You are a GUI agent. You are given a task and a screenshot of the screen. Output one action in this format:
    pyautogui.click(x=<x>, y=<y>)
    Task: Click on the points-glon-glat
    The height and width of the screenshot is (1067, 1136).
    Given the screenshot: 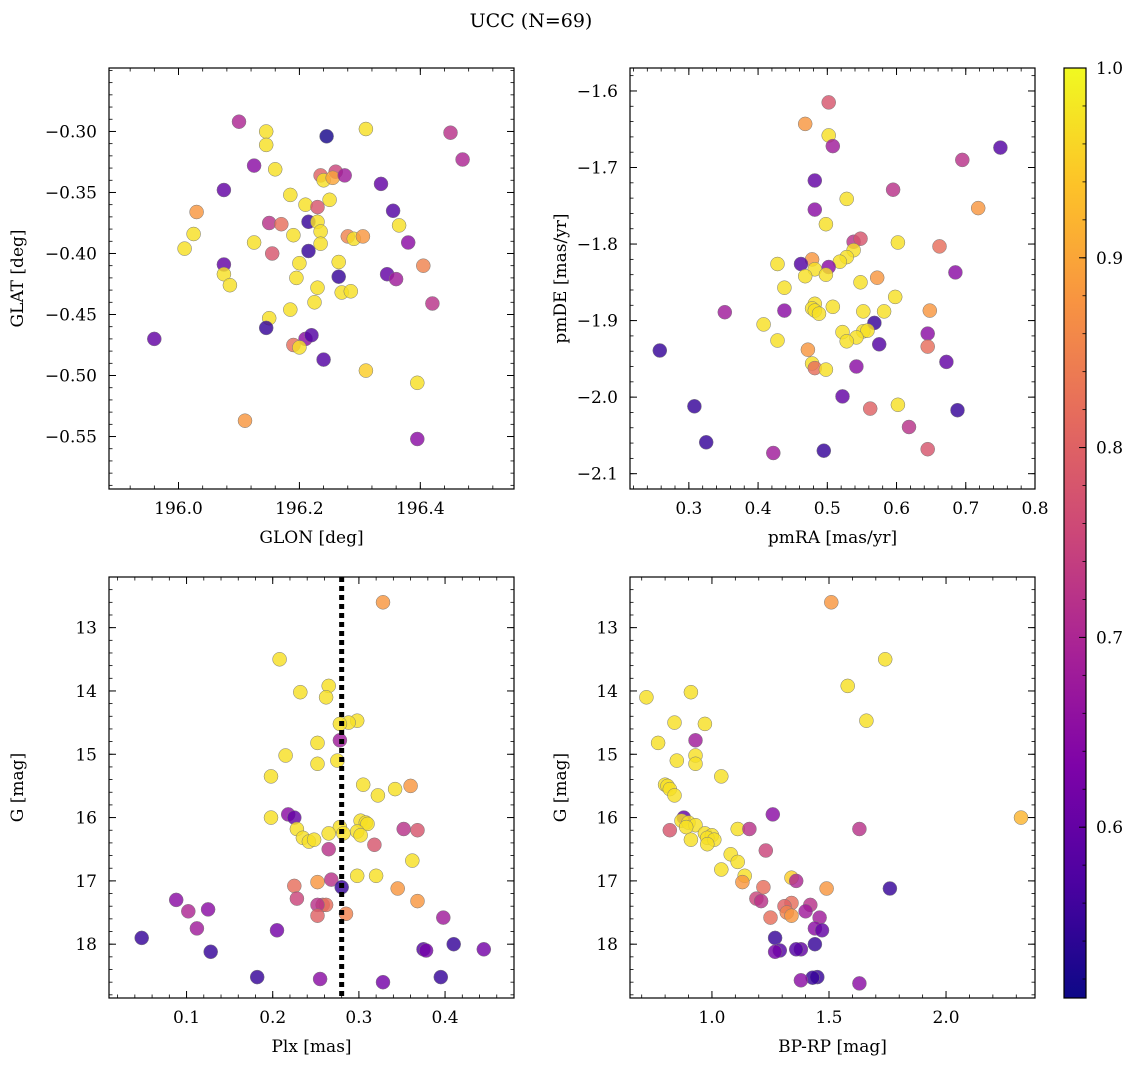 What is the action you would take?
    pyautogui.click(x=308, y=280)
    